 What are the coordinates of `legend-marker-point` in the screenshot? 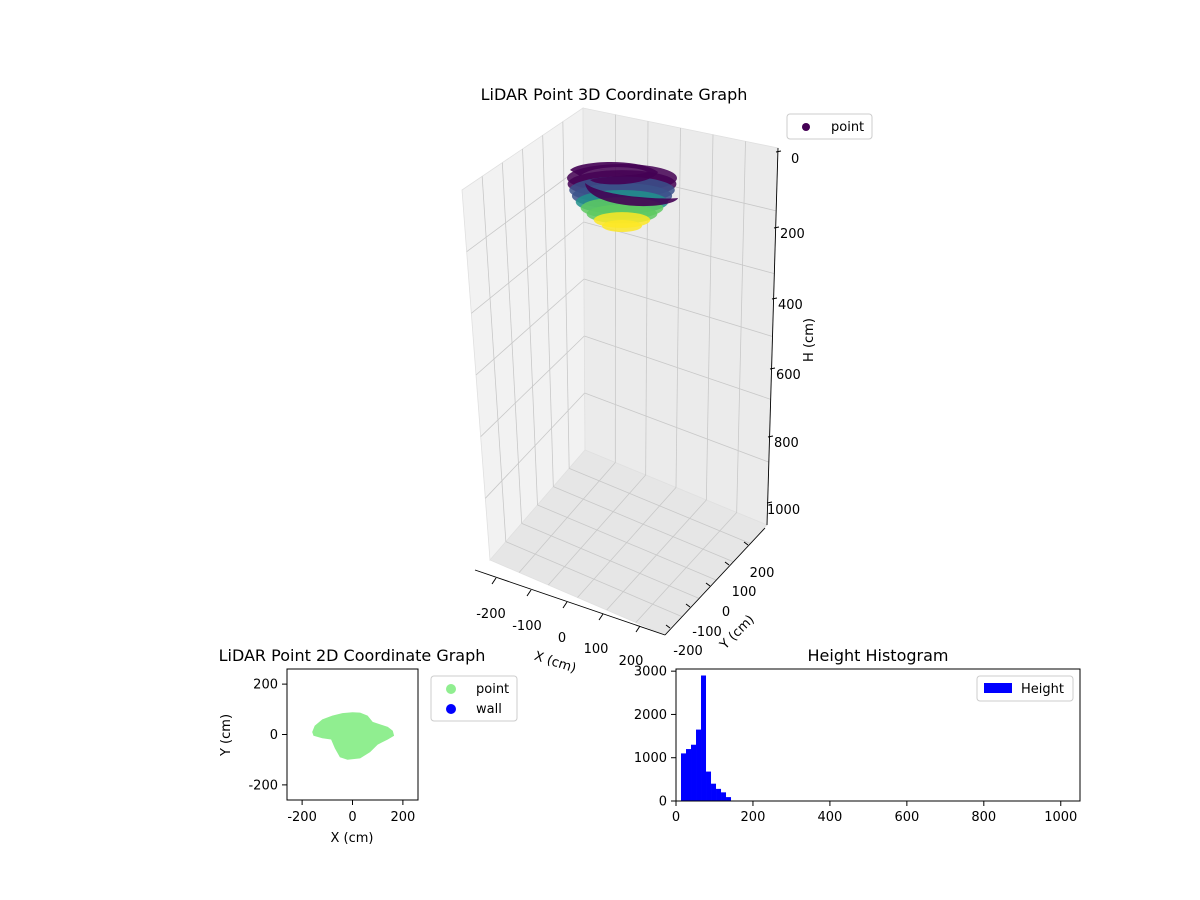 It's located at (451, 689).